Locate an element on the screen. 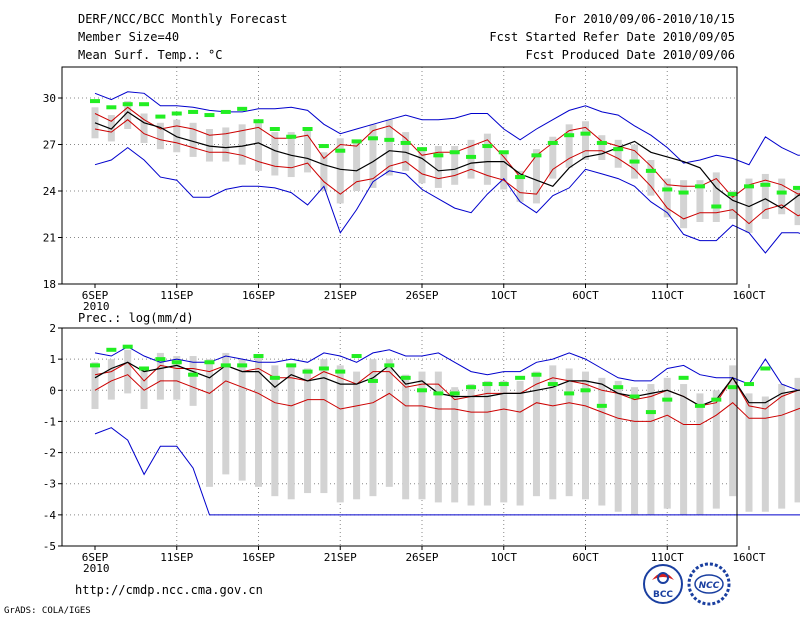 Image resolution: width=800 pixels, height=618 pixels. y-tick-label: -5 is located at coordinates (49, 546).